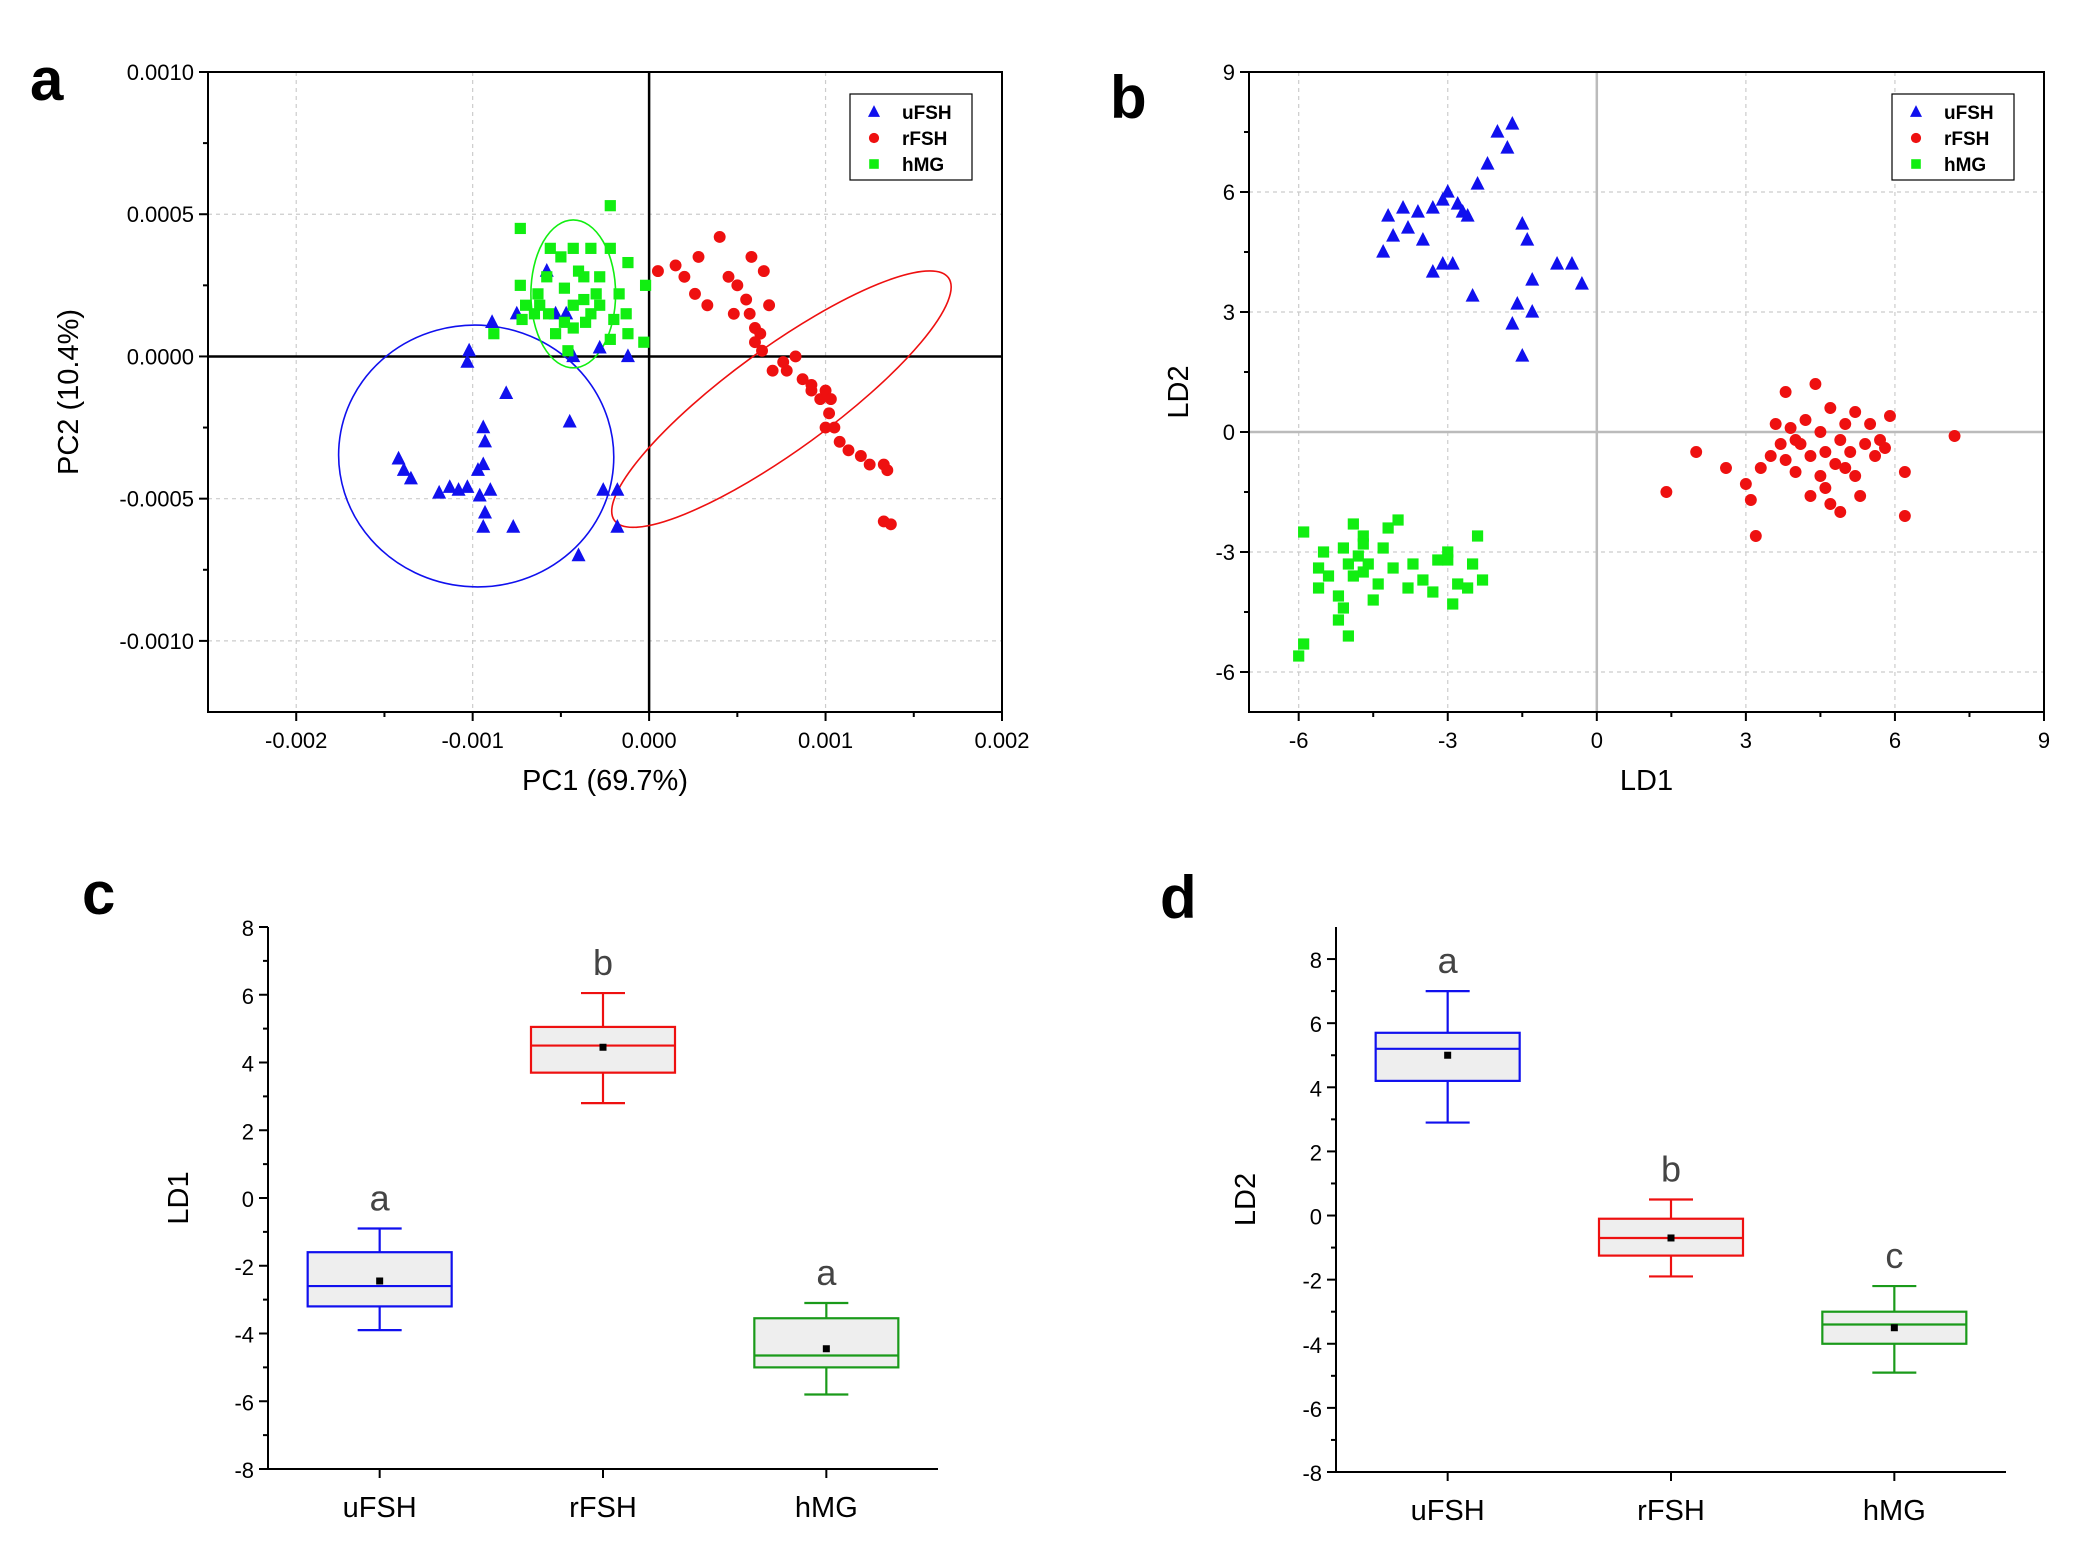  I want to click on y-tick-label: 8, so click(1316, 960).